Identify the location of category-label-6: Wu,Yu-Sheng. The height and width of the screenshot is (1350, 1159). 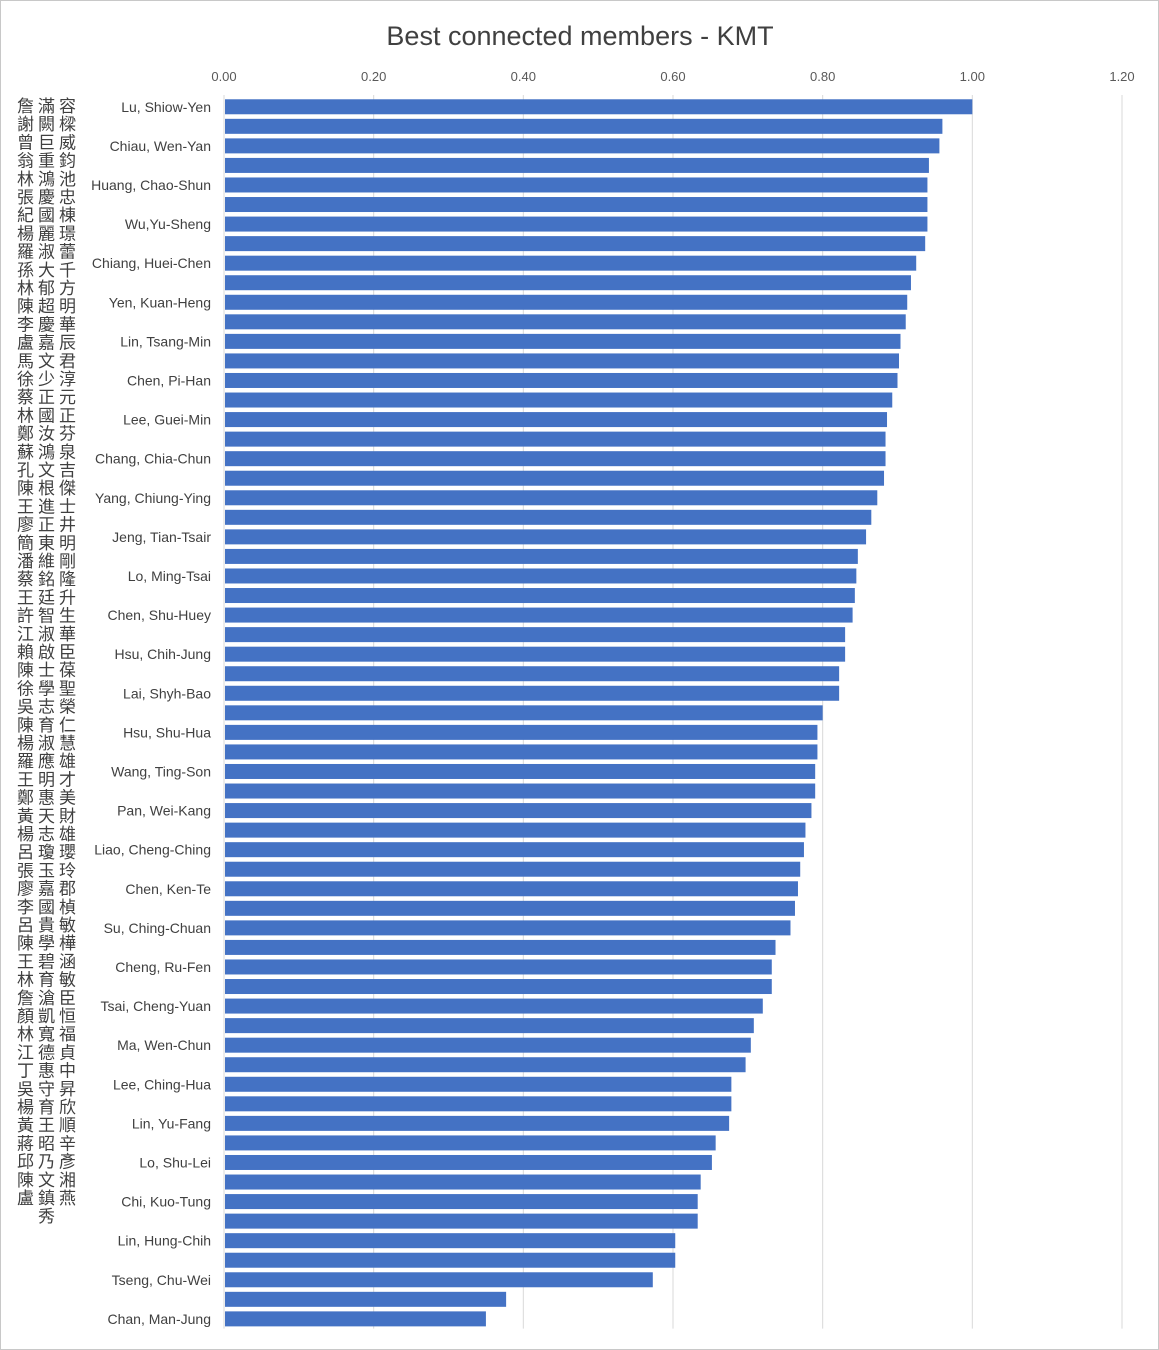
(168, 224).